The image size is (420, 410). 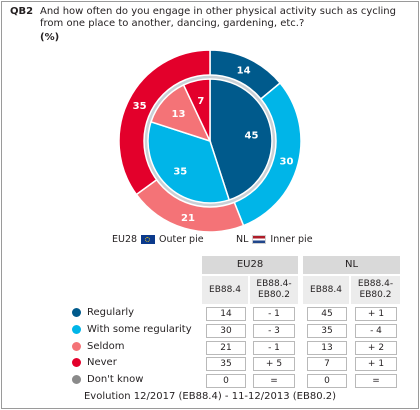 What do you see at coordinates (244, 71) in the screenshot?
I see `outer-slice-label-1: 14` at bounding box center [244, 71].